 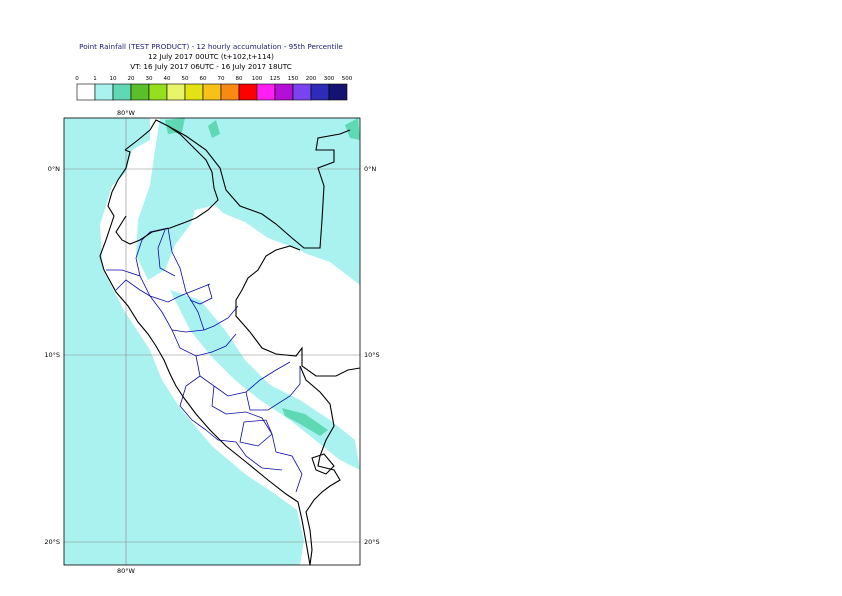 I want to click on rain-moderate-north, so click(x=175, y=126).